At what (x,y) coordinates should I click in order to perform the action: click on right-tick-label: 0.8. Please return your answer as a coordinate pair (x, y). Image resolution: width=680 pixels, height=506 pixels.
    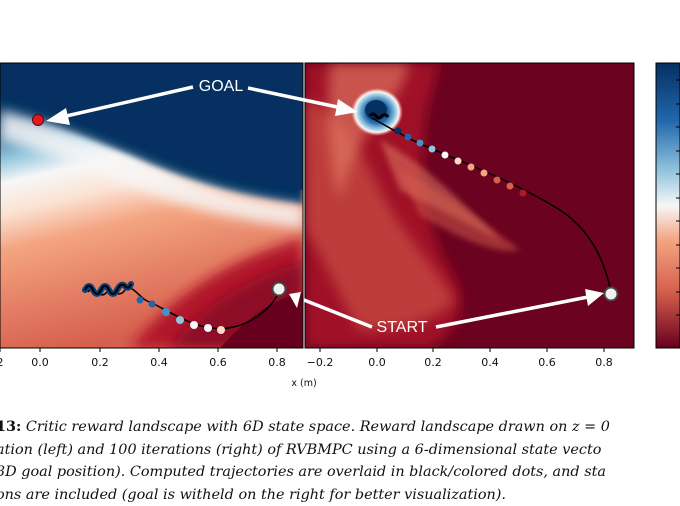
    Looking at the image, I should click on (604, 362).